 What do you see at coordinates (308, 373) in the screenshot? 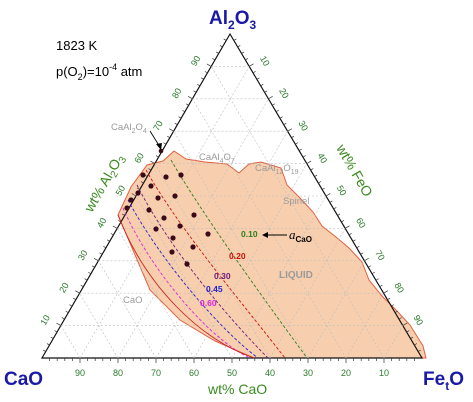
I see `bottom-tick-label: 30` at bounding box center [308, 373].